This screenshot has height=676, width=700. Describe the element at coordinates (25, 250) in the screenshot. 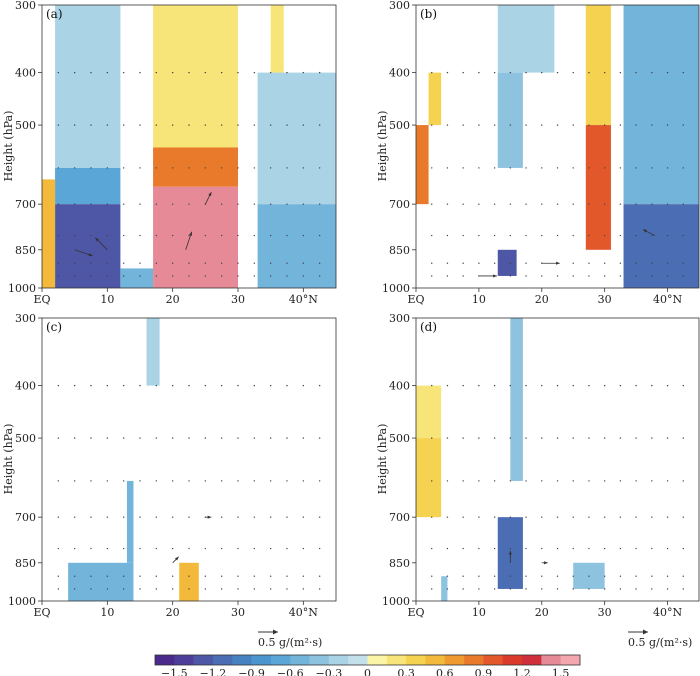

I see `panel-a-y-tick-label: 850` at that location.